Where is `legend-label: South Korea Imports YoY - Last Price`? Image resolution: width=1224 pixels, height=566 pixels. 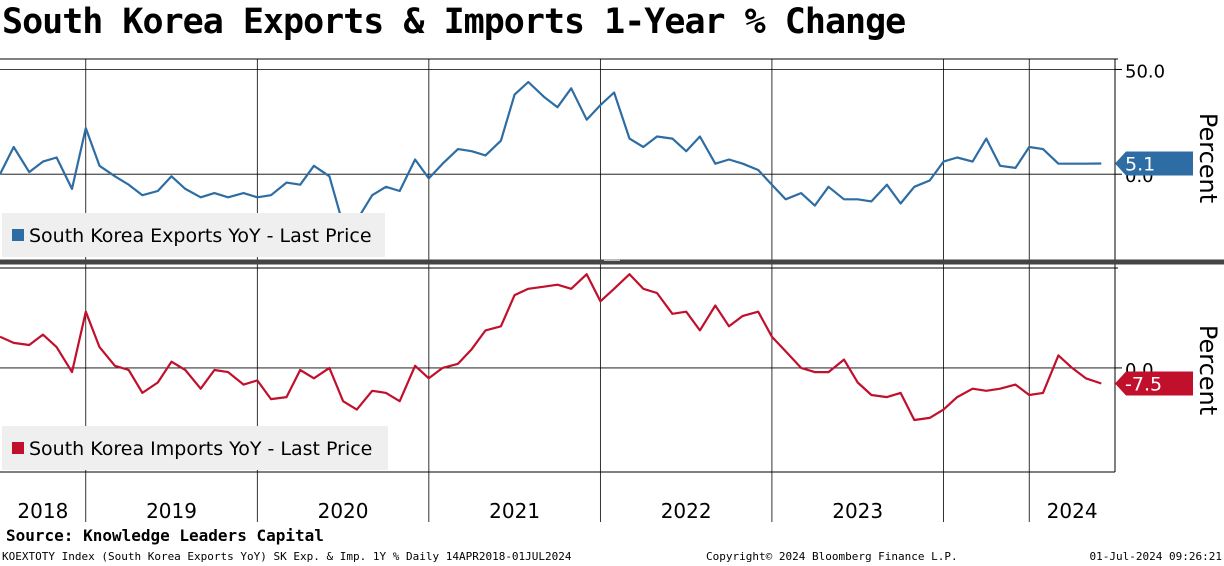
legend-label: South Korea Imports YoY - Last Price is located at coordinates (200, 449).